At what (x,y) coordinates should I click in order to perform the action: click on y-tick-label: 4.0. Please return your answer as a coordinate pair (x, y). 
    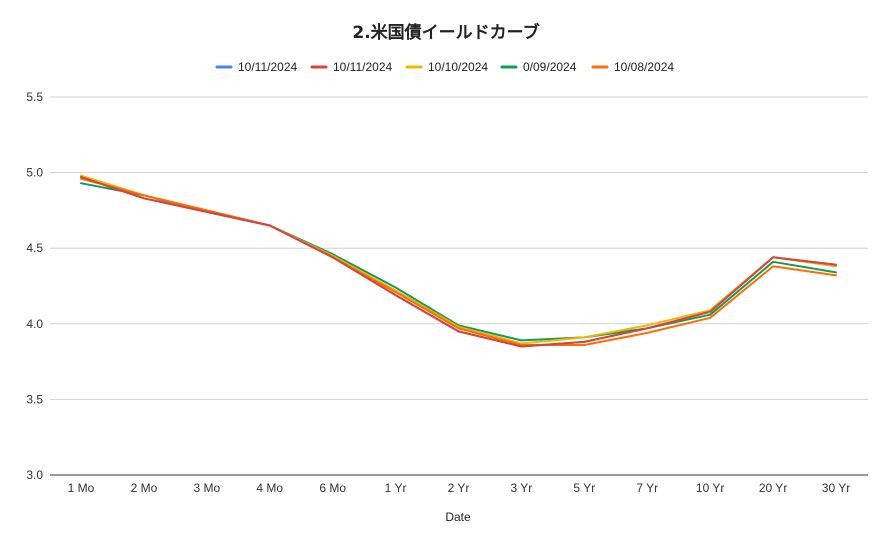
    Looking at the image, I should click on (34, 324).